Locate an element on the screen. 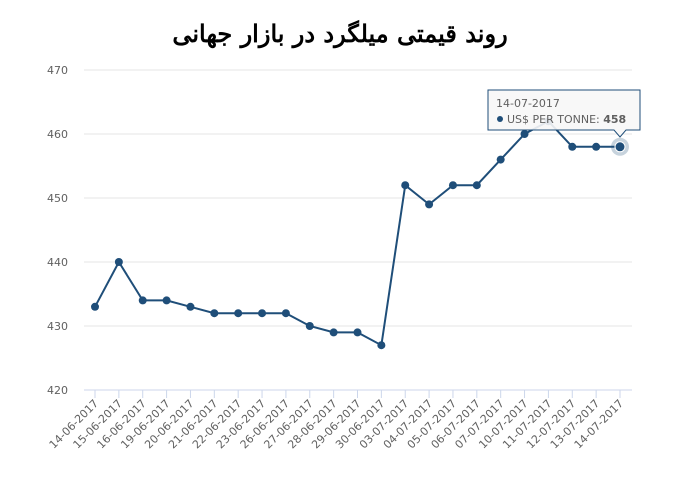 This screenshot has height=491, width=681. chart-title: روند قیمتی میلگرد در بازار جهانی is located at coordinates (339, 34).